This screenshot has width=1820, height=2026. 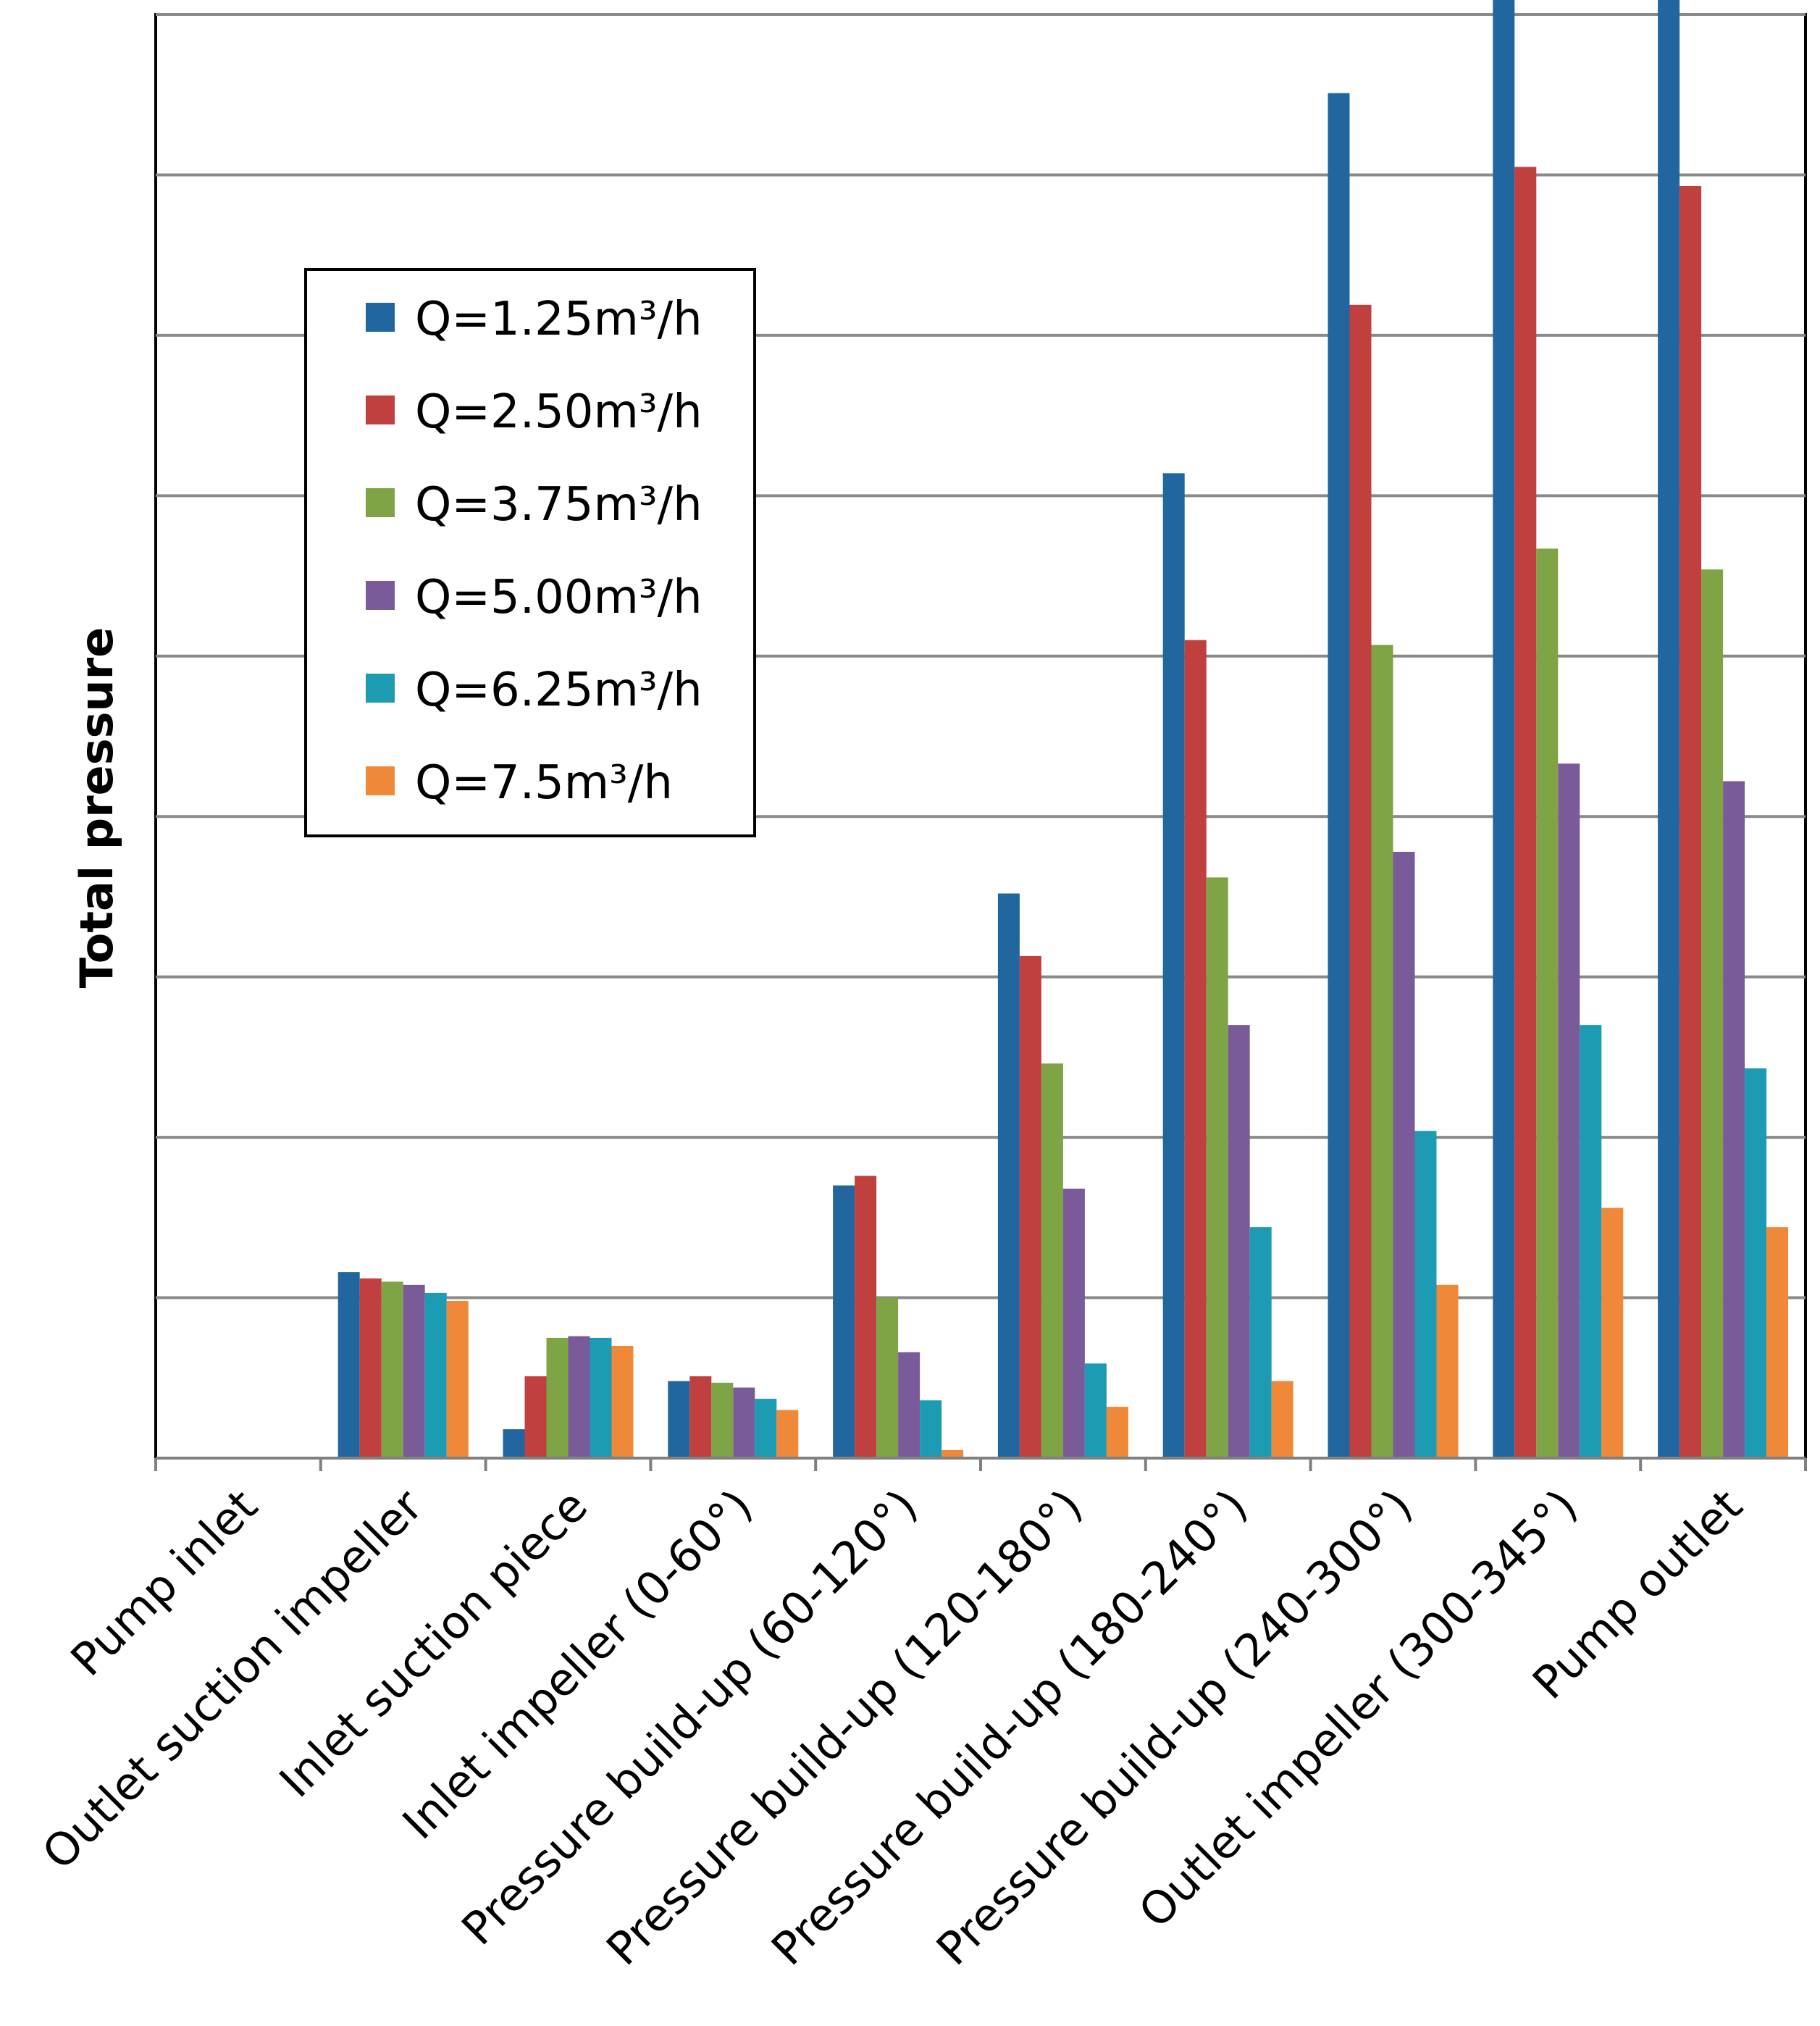 I want to click on legend-label: Q=2.50m³/h, so click(x=559, y=412).